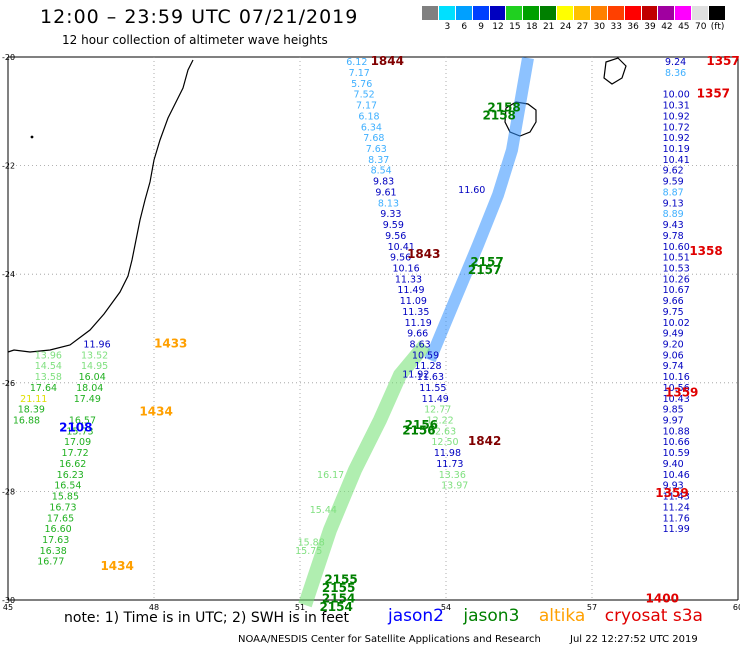 Image resolution: width=740 pixels, height=650 pixels. I want to click on wave-height-label: 16.77, so click(50, 562).